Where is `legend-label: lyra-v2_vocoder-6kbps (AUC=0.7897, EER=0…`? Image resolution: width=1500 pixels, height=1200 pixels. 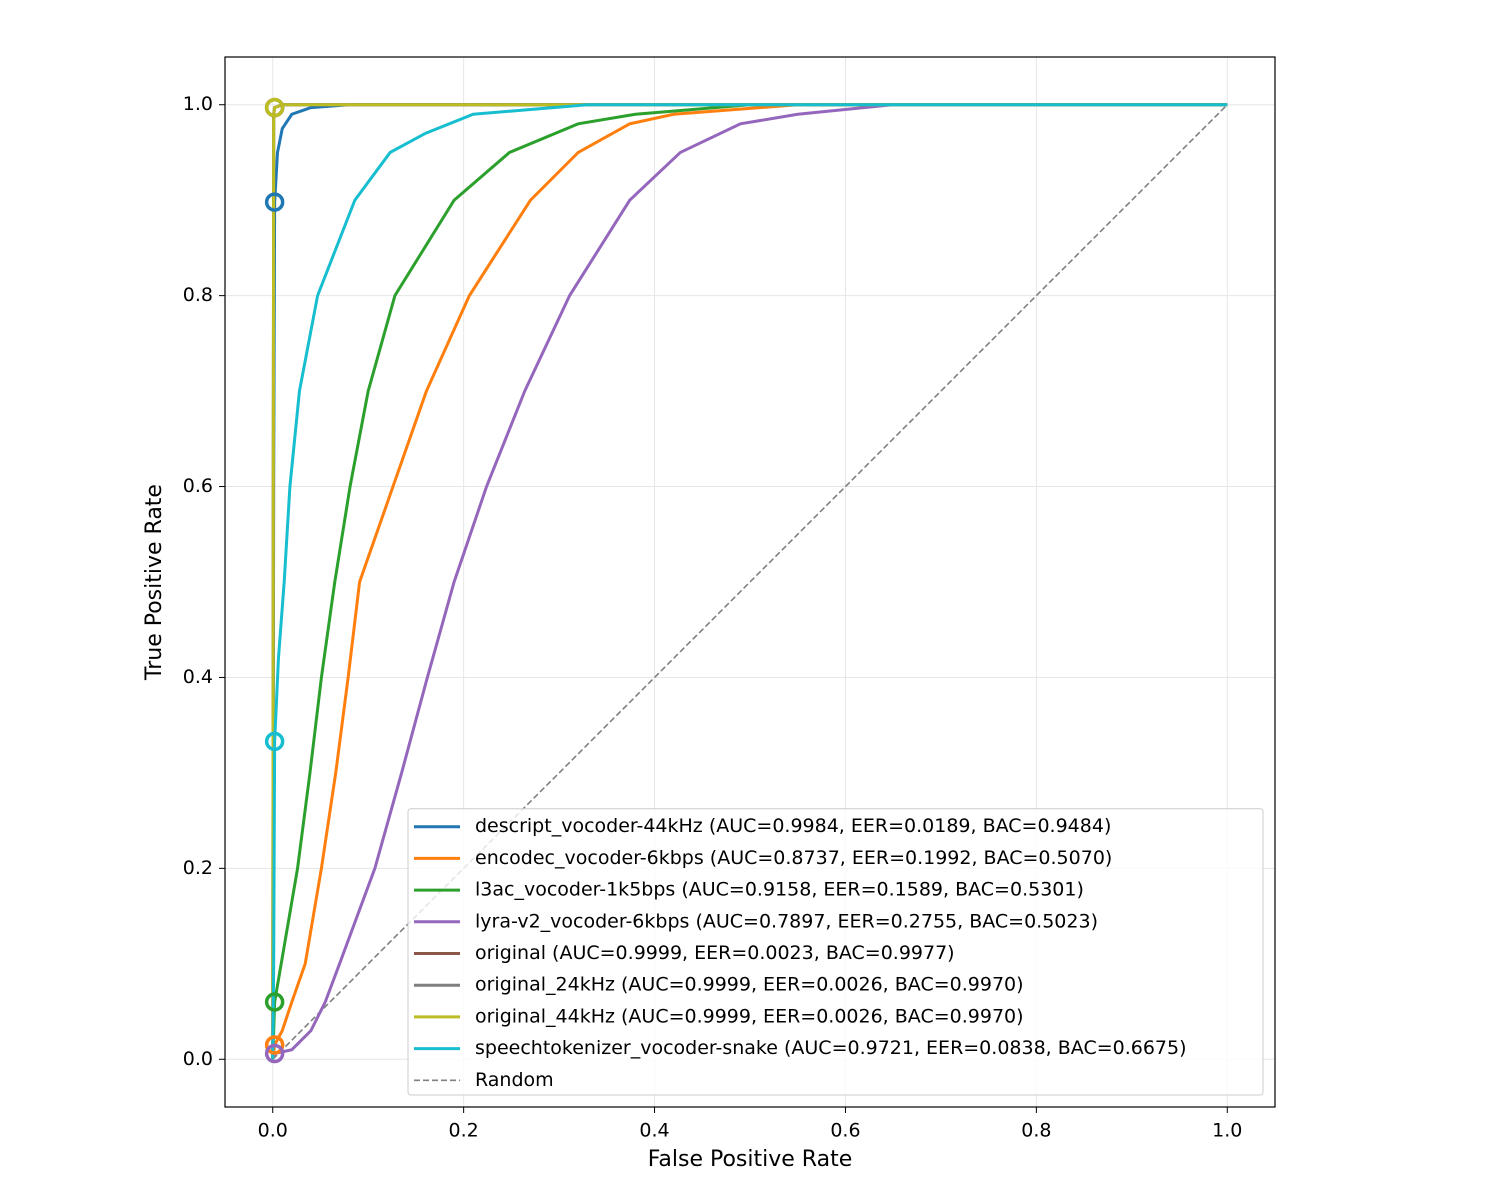 legend-label: lyra-v2_vocoder-6kbps (AUC=0.7897, EER=0… is located at coordinates (786, 921).